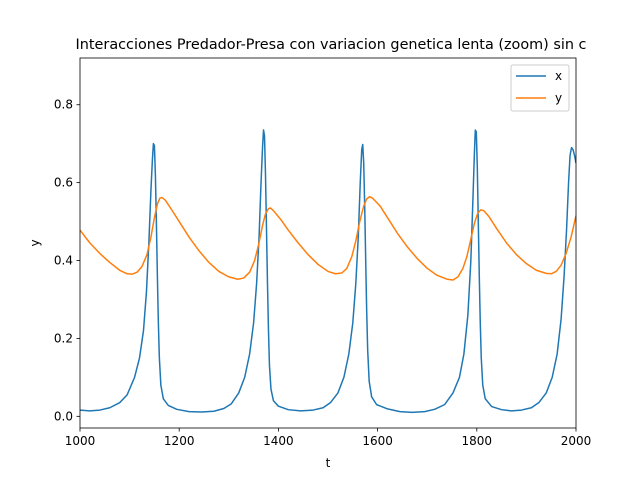  Describe the element at coordinates (576, 441) in the screenshot. I see `x-tick-label: 2000` at that location.